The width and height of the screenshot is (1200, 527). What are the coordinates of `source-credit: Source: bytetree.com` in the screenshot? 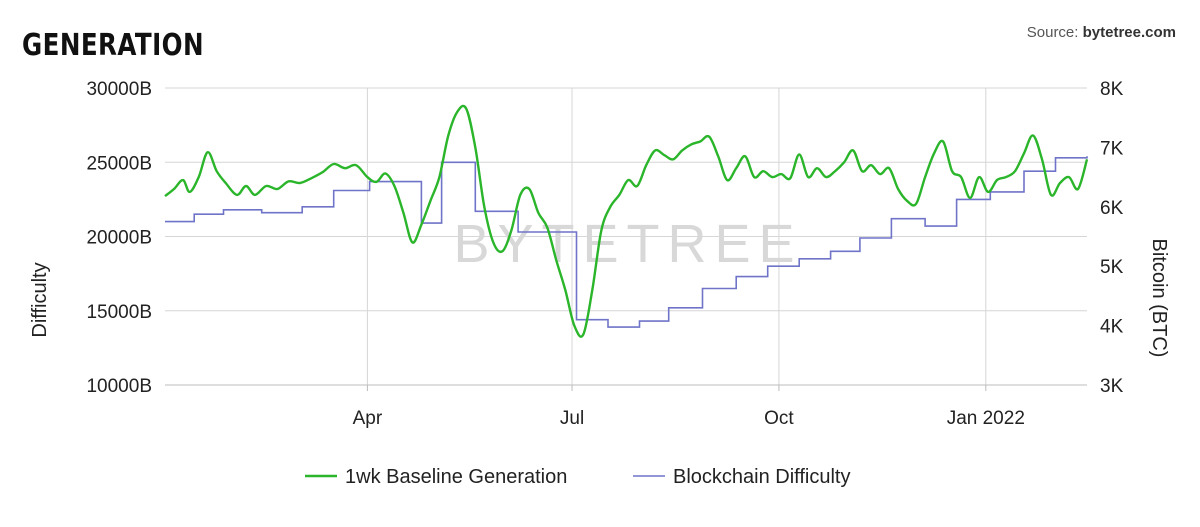 It's located at (1101, 32).